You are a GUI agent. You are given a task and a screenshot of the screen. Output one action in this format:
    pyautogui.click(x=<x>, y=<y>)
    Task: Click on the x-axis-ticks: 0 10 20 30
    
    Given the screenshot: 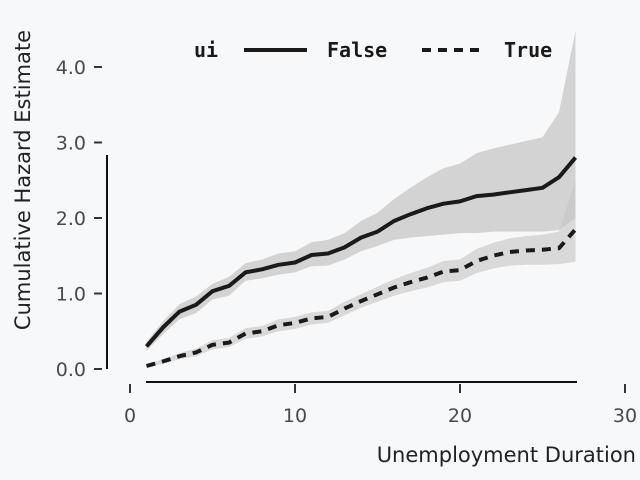 What is the action you would take?
    pyautogui.click(x=380, y=405)
    